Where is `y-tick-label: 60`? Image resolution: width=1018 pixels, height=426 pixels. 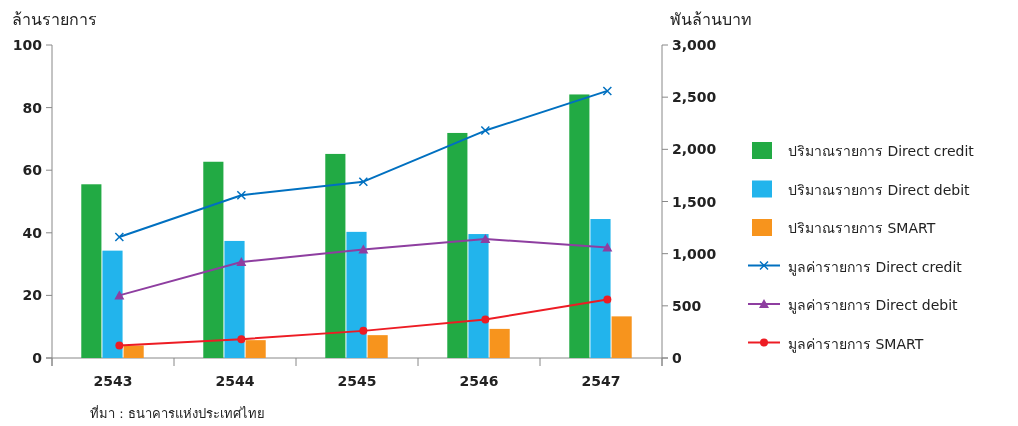
y-tick-label: 60 is located at coordinates (32, 170).